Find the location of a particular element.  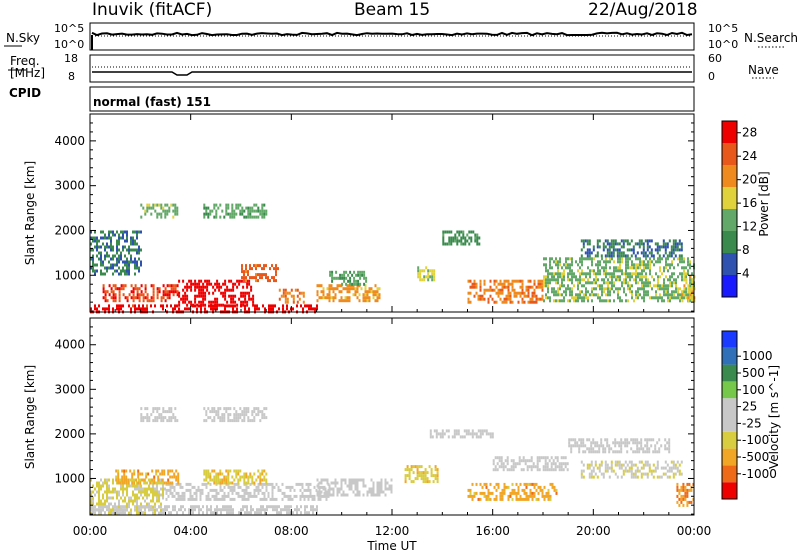

nave-tick-bottom: 0 is located at coordinates (711, 76).